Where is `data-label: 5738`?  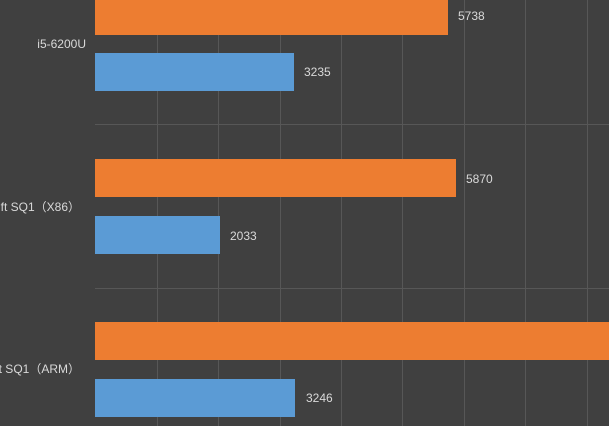 data-label: 5738 is located at coordinates (471, 16).